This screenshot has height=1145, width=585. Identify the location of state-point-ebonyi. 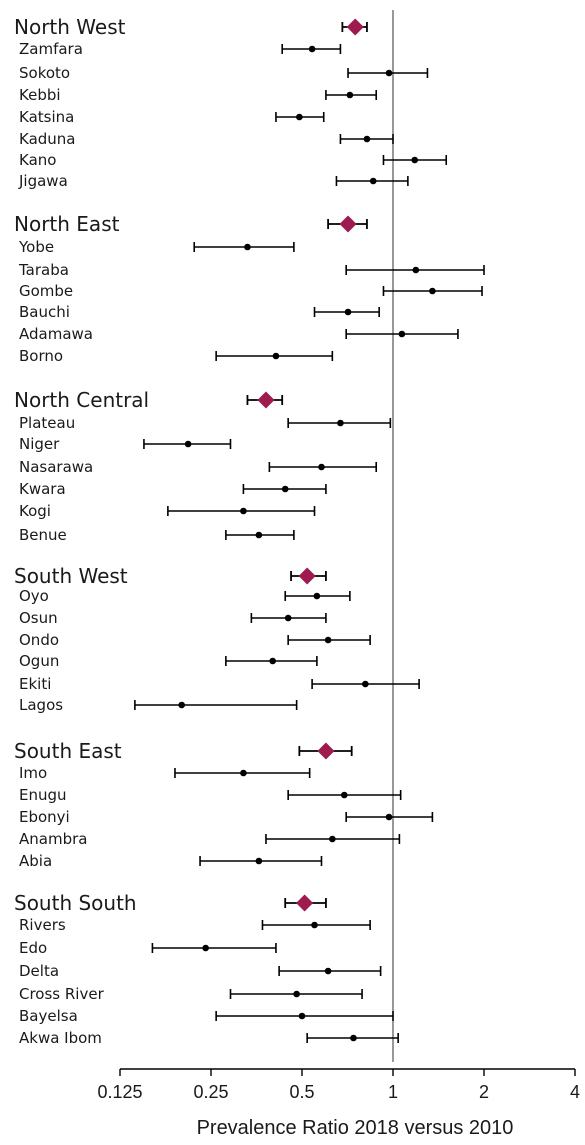
(389, 817).